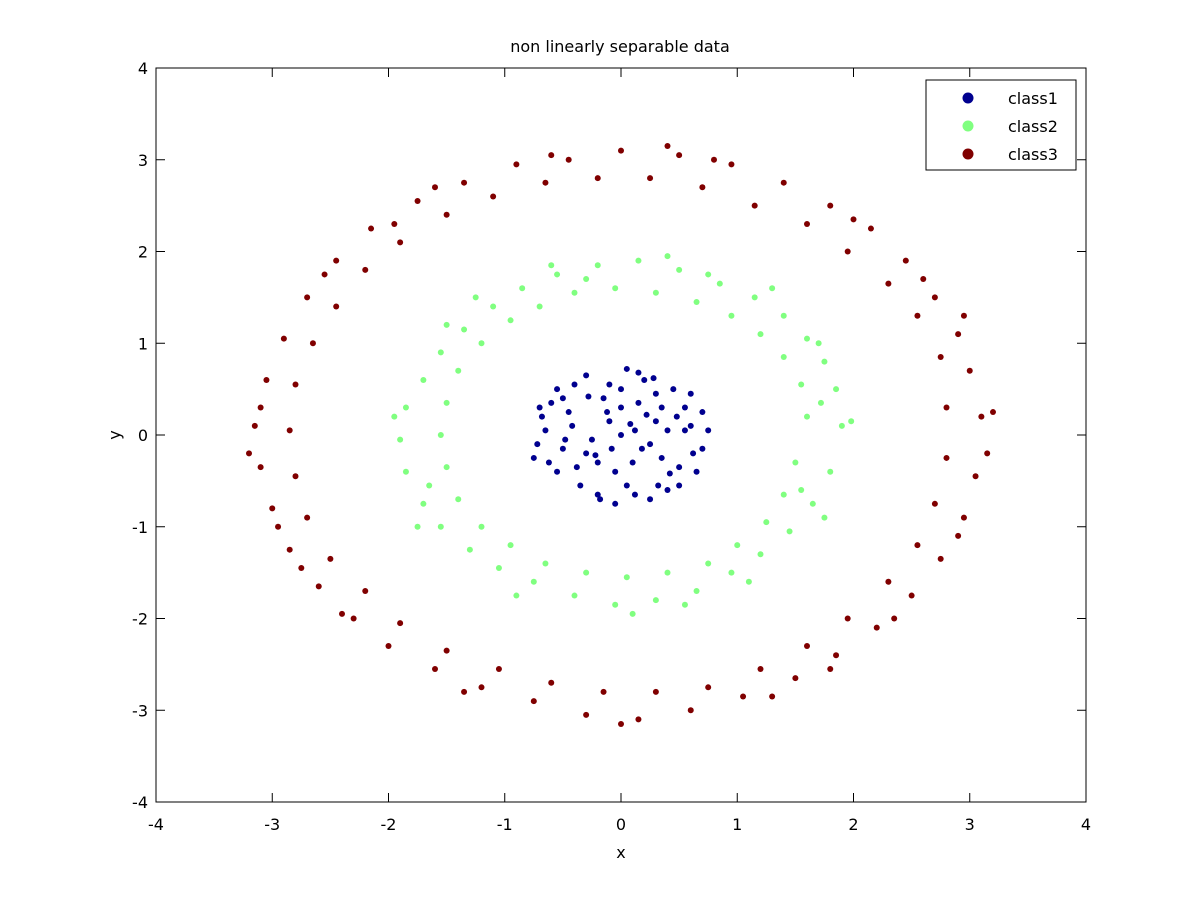 The width and height of the screenshot is (1200, 901). Describe the element at coordinates (620, 852) in the screenshot. I see `x-axis-label: x` at that location.